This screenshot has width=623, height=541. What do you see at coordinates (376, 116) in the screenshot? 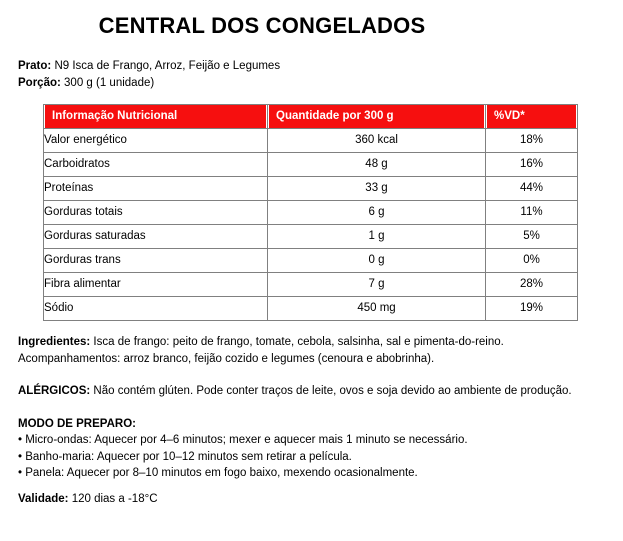
I see `column-header-quantity: Quantidade por 300 g` at bounding box center [376, 116].